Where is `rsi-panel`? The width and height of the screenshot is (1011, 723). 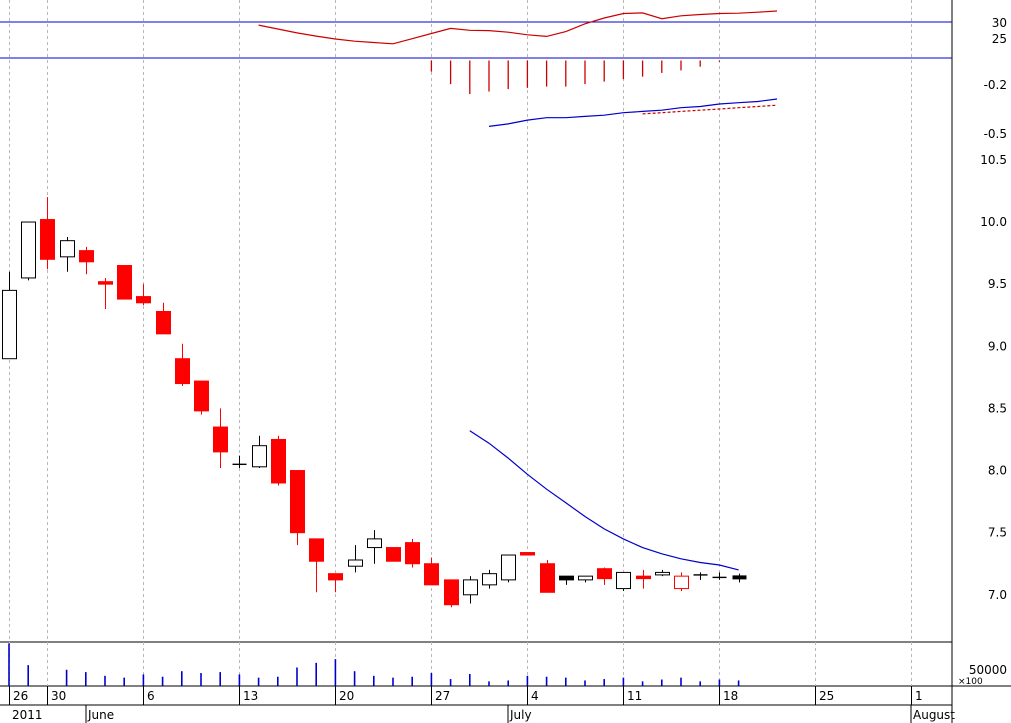
rsi-panel is located at coordinates (476, 34).